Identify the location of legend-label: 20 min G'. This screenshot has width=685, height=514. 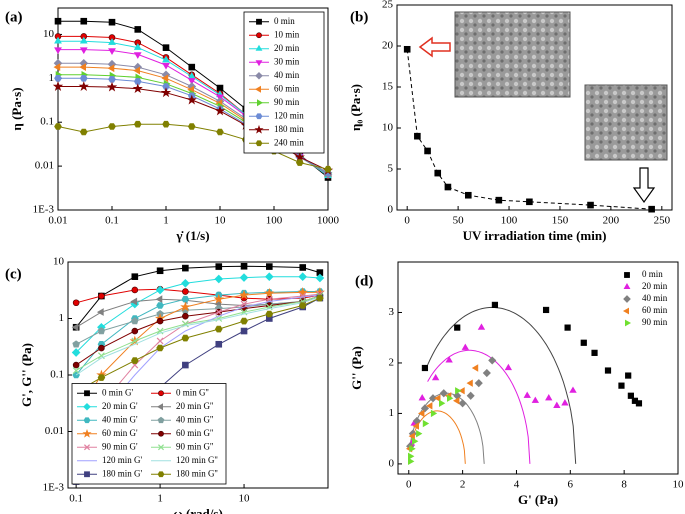
(120, 406).